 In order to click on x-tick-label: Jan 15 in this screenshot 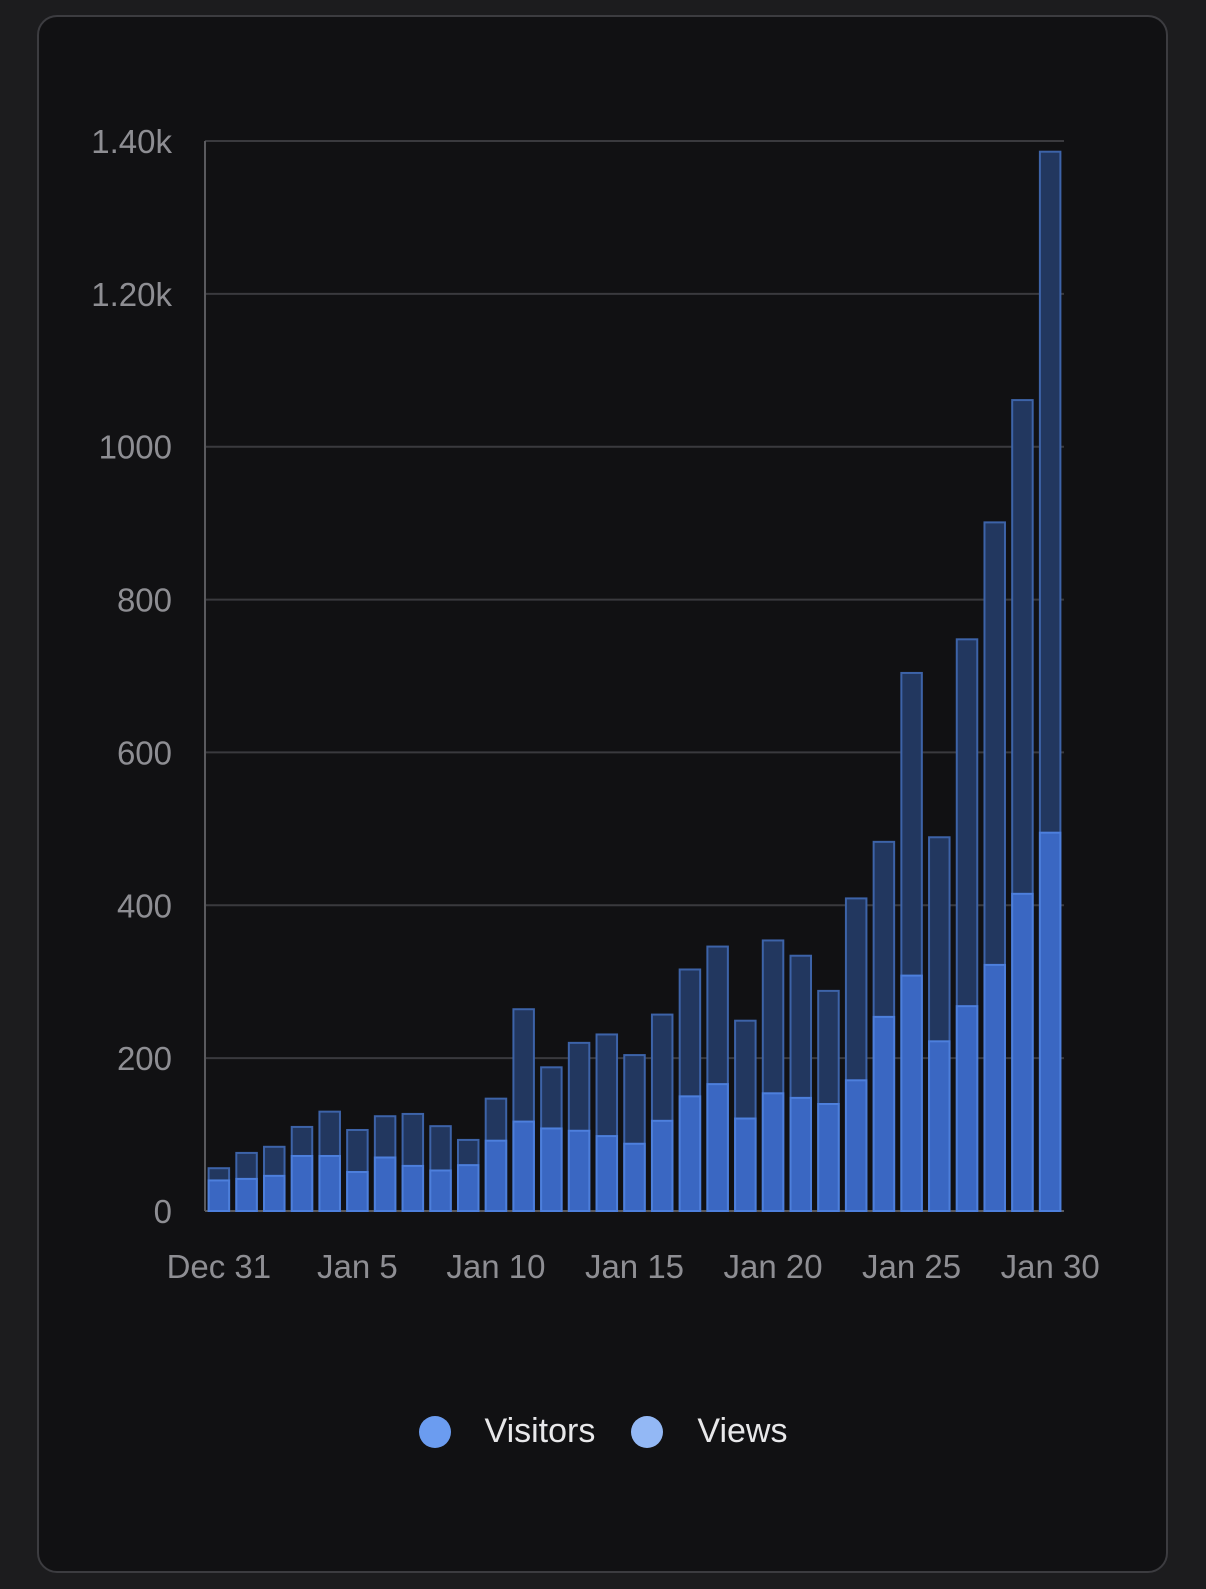, I will do `click(634, 1266)`.